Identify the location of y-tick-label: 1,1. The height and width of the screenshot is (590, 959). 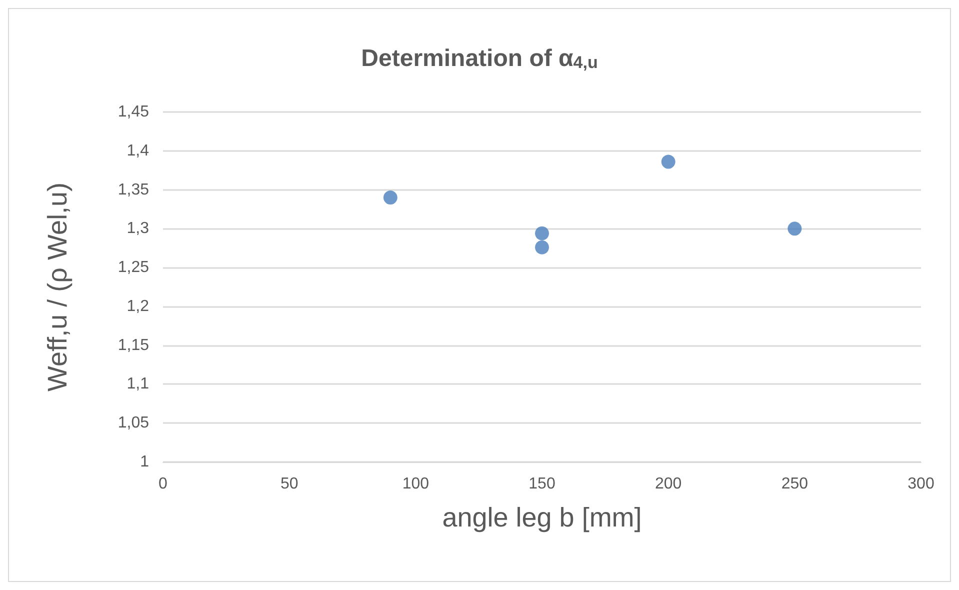
(138, 384).